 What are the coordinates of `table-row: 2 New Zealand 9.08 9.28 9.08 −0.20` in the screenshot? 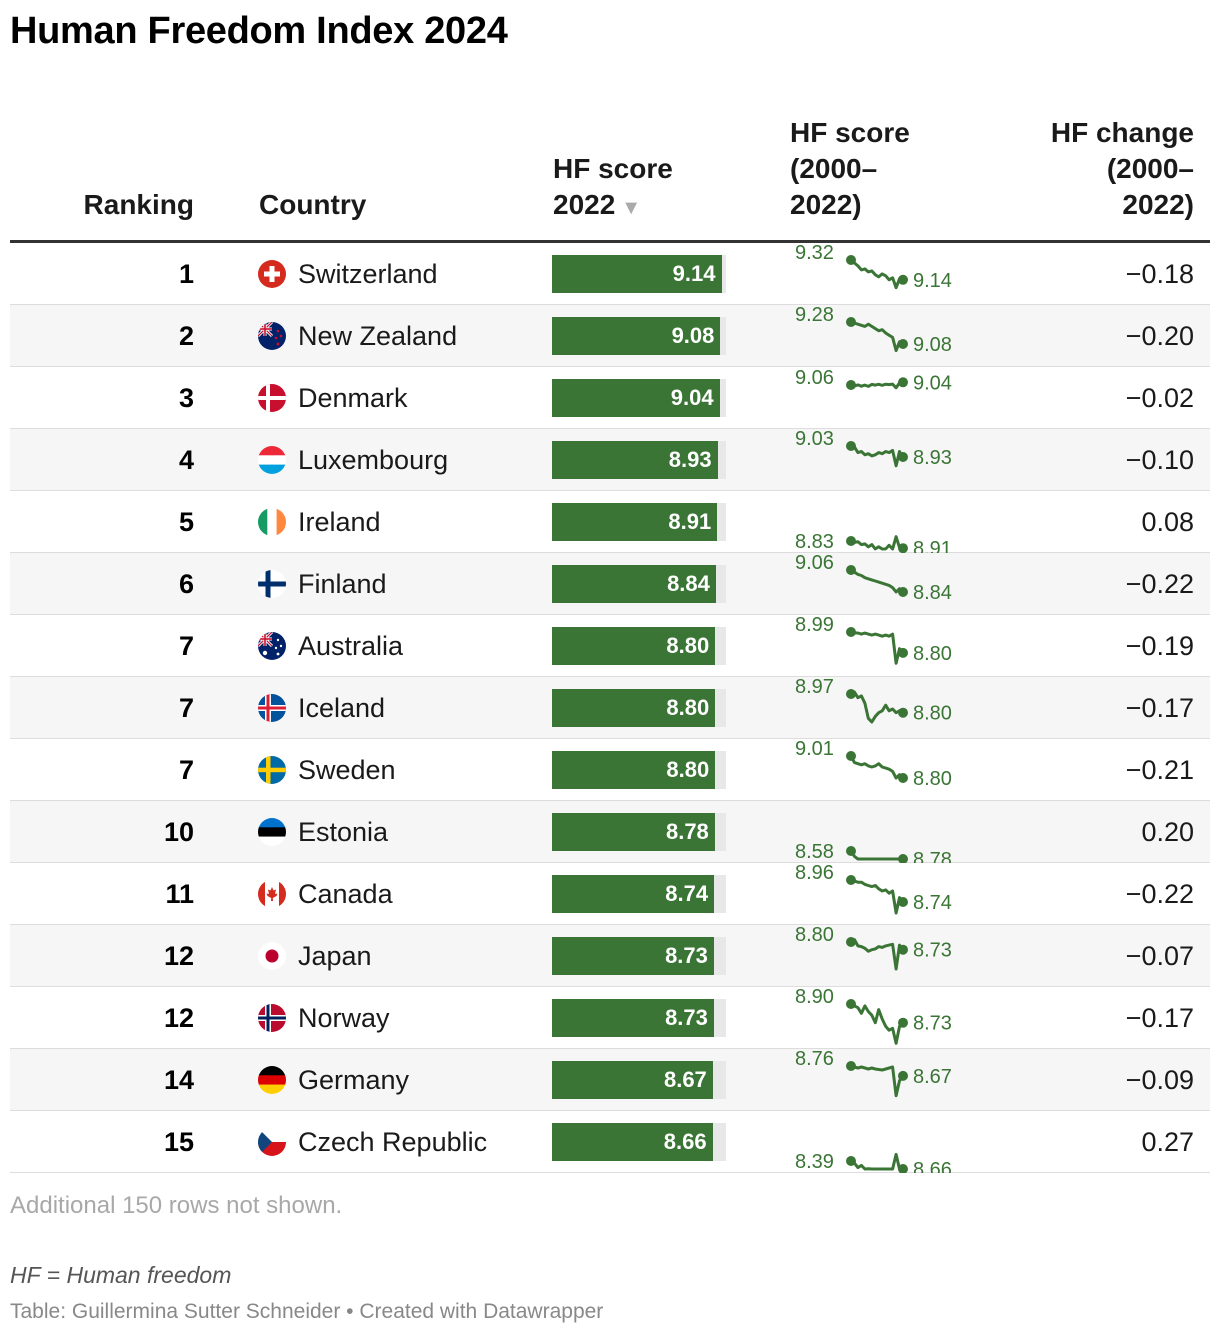 It's located at (610, 336).